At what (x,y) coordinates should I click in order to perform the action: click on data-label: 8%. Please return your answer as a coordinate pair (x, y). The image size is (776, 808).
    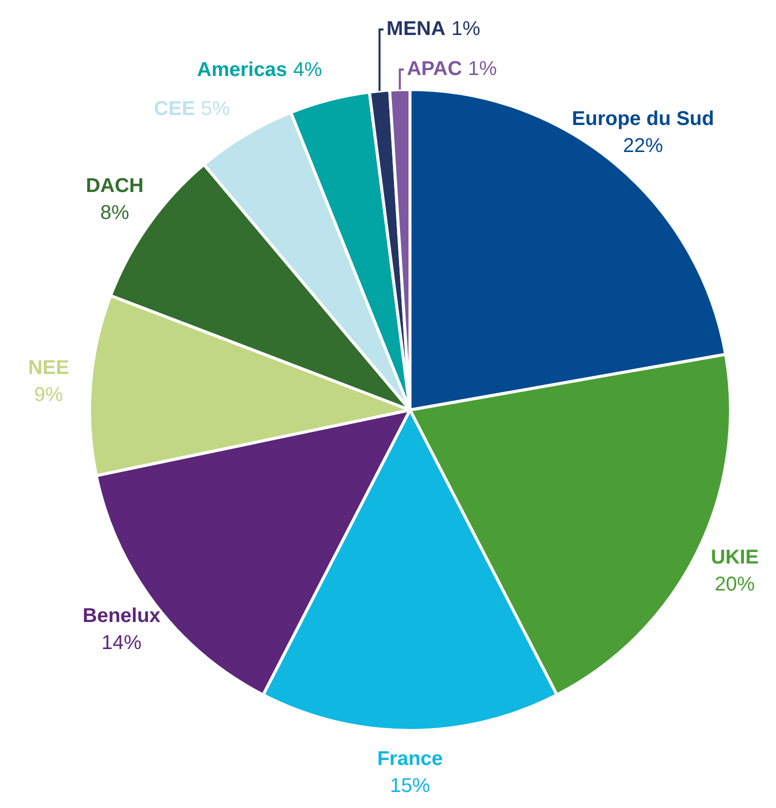
    Looking at the image, I should click on (115, 213).